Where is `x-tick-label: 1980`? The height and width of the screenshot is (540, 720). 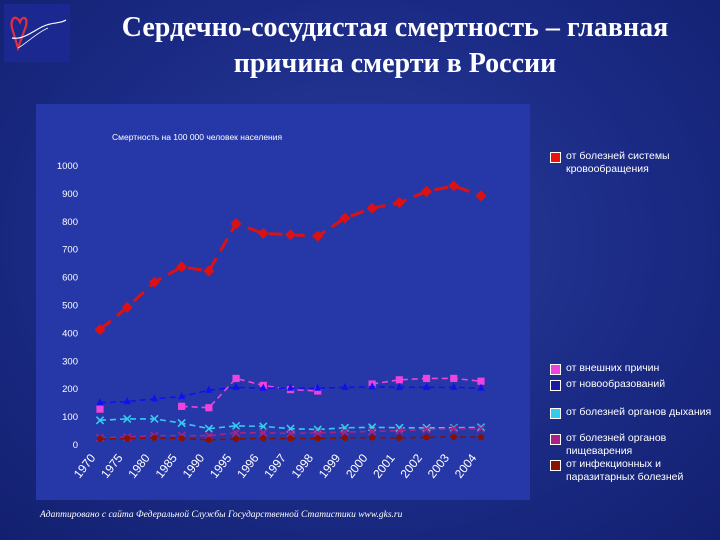
x-tick-label: 1980 is located at coordinates (139, 466).